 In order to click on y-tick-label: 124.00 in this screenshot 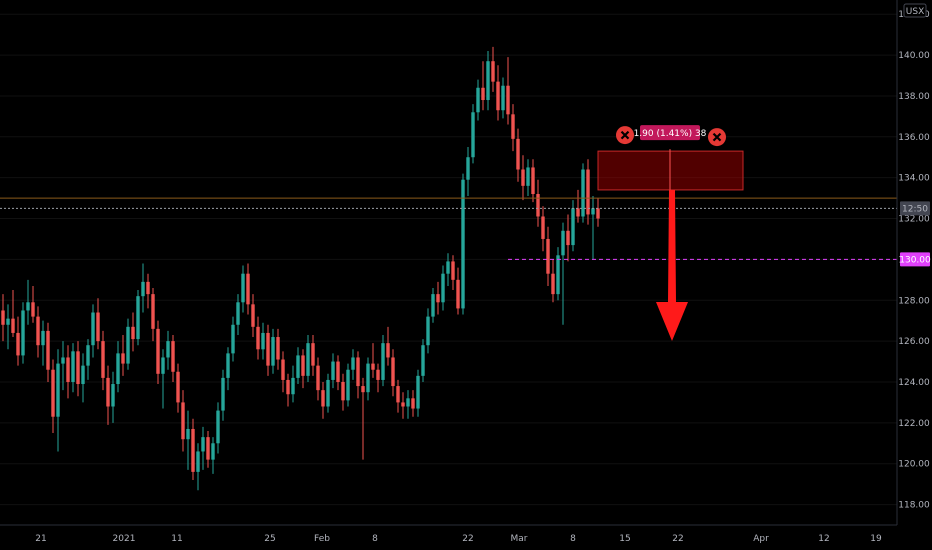, I will do `click(914, 383)`.